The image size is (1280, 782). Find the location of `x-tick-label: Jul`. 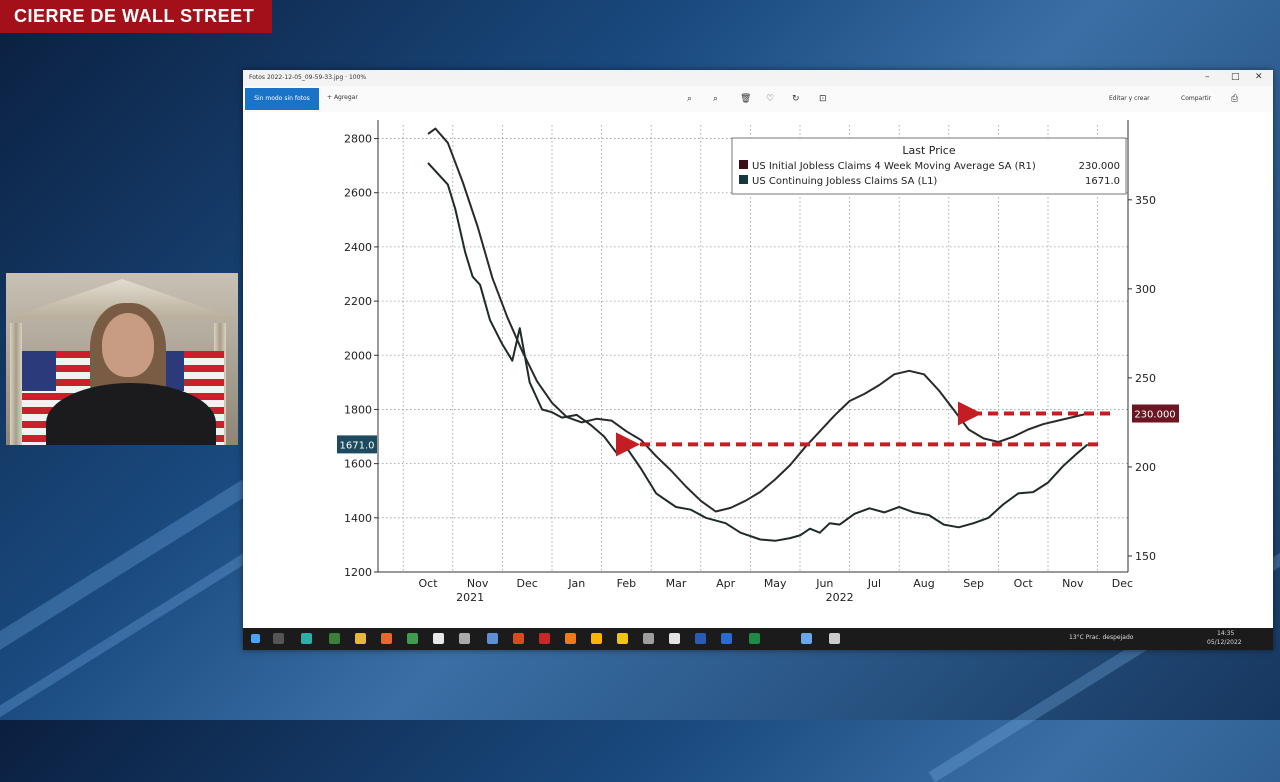

x-tick-label: Jul is located at coordinates (874, 583).